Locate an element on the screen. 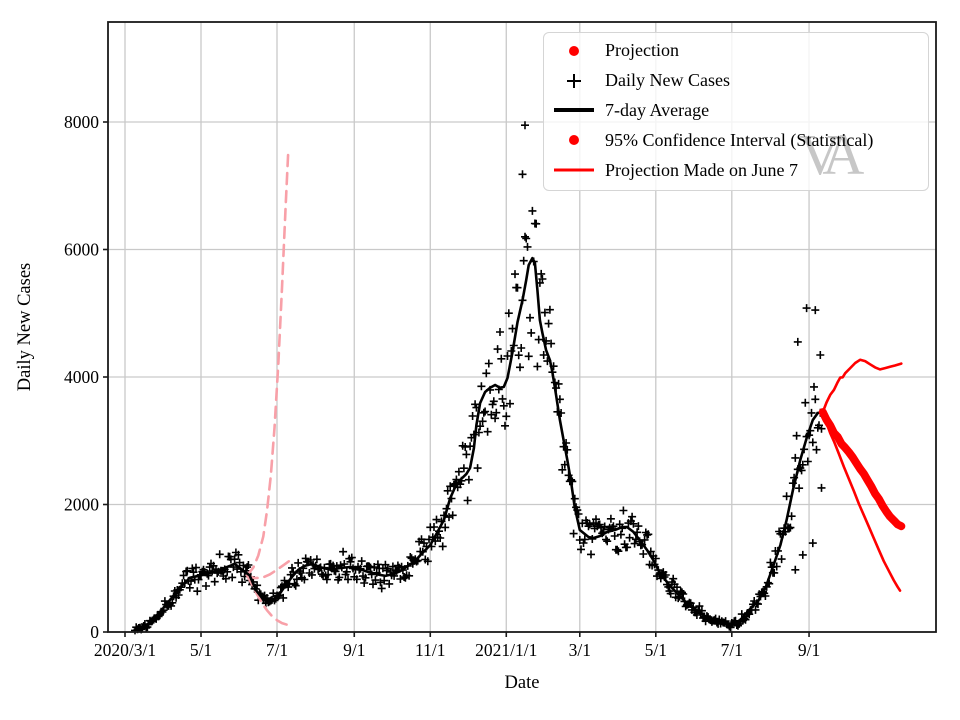 The width and height of the screenshot is (960, 720). legend-item-daily-new-cases: Daily New Cases is located at coordinates (735, 81).